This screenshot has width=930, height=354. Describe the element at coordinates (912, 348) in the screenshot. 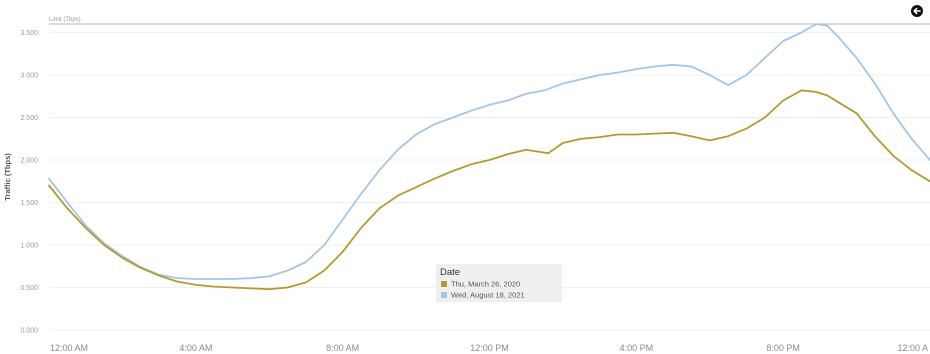

I see `x-tick-label: 12:00 A` at that location.